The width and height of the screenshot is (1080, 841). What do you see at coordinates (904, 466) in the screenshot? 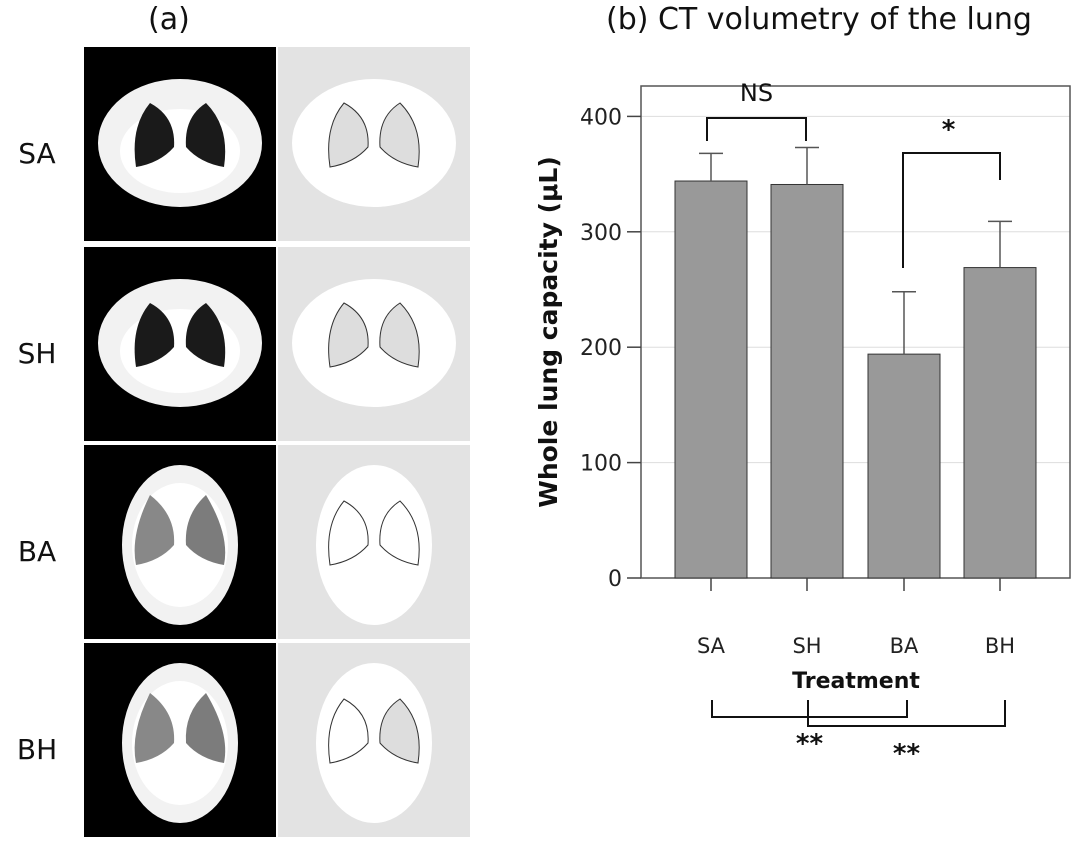
I see `bar-ba` at bounding box center [904, 466].